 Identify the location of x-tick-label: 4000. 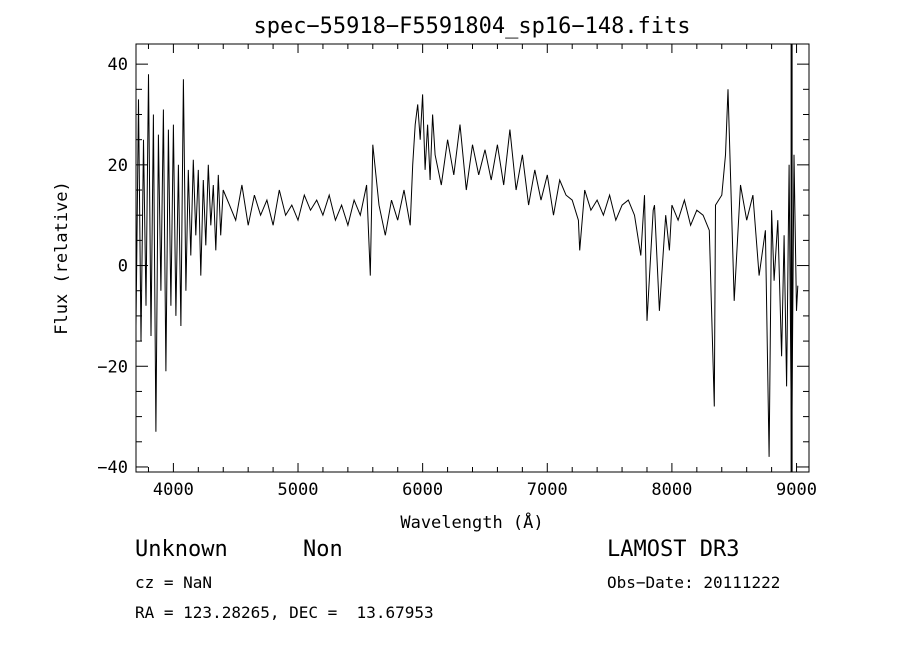
(173, 490).